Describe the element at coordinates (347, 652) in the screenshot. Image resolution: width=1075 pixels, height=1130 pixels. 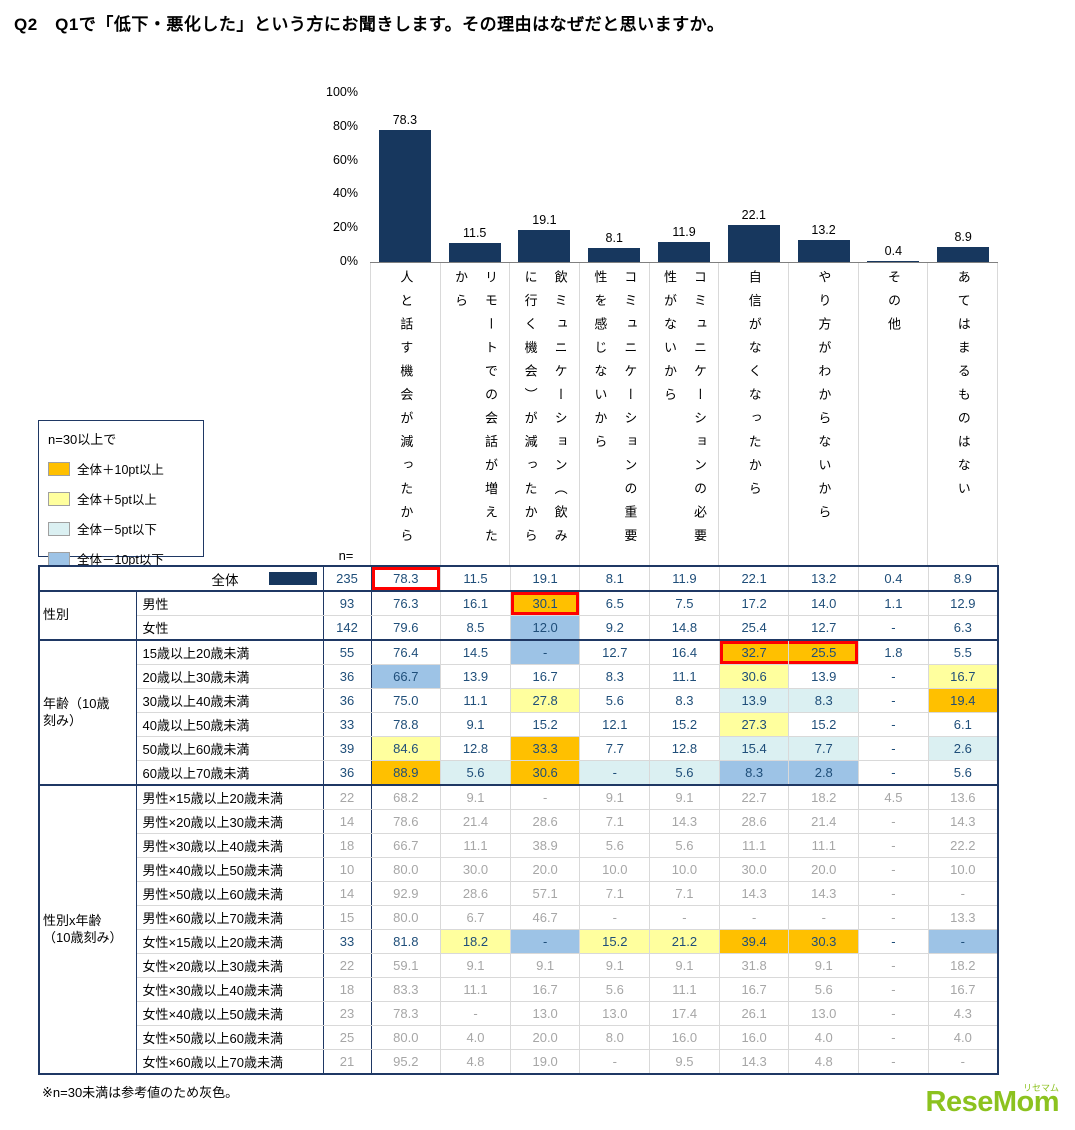
I see `n-cell: 55` at that location.